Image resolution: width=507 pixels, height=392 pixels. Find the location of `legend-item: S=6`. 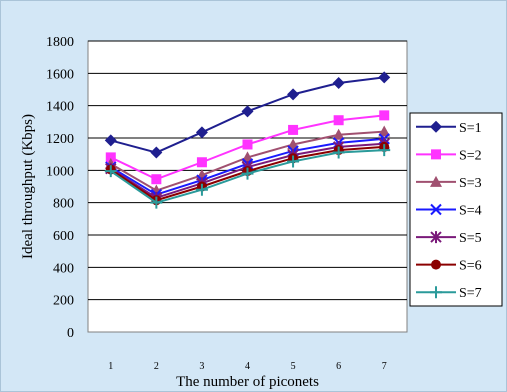

legend-item: S=6 is located at coordinates (449, 266).